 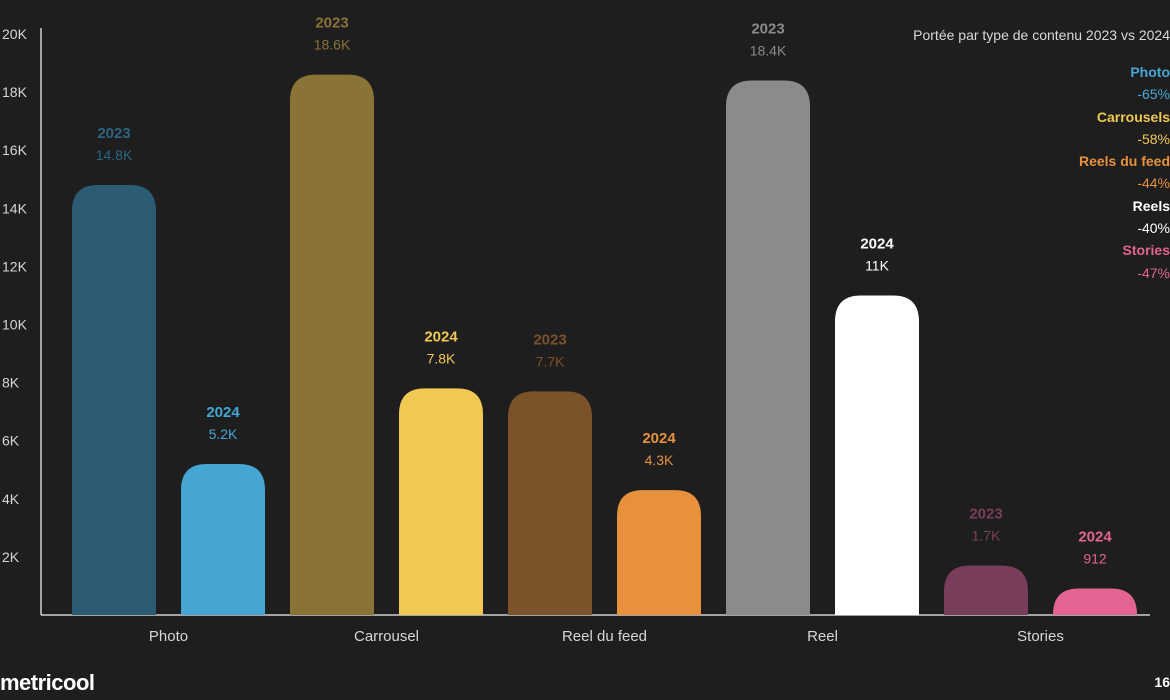 I want to click on y-tick-label: 6K, so click(x=11, y=441).